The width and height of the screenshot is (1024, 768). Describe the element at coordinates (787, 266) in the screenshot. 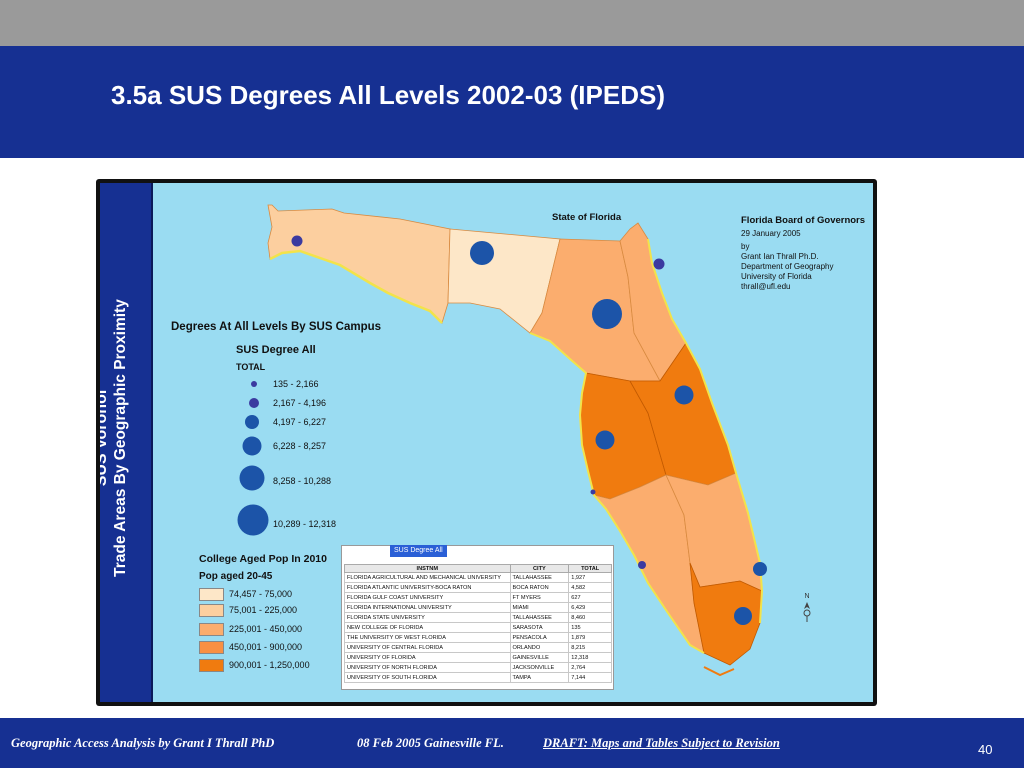

I see `credits-dept: Department of Geography` at that location.